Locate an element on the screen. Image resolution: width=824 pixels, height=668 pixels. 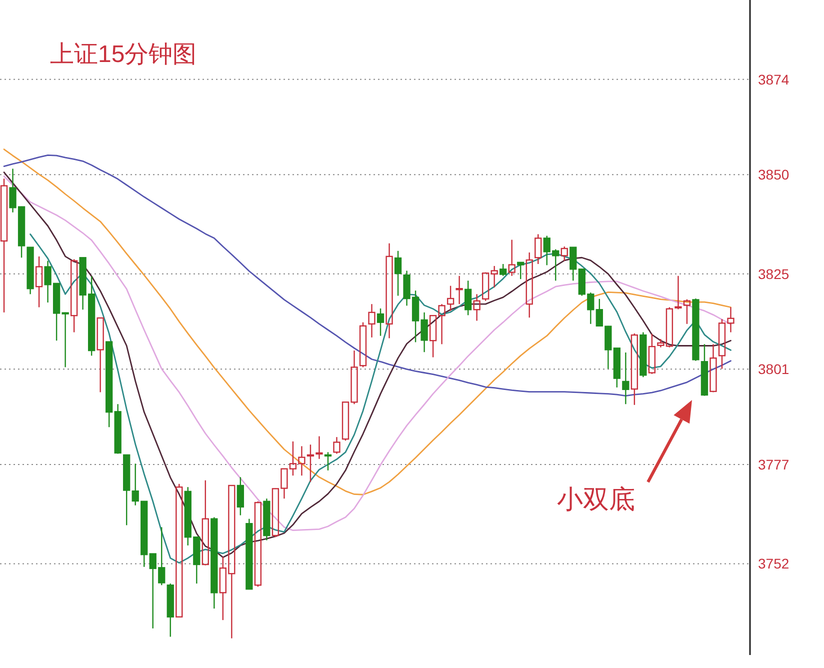
annotation: 小双底 is located at coordinates (596, 499).